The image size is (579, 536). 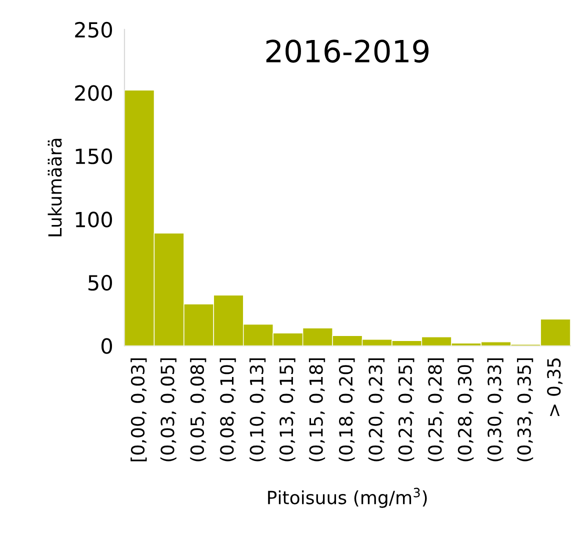 I want to click on y-axis-title: Lukumäärä, so click(x=55, y=187).